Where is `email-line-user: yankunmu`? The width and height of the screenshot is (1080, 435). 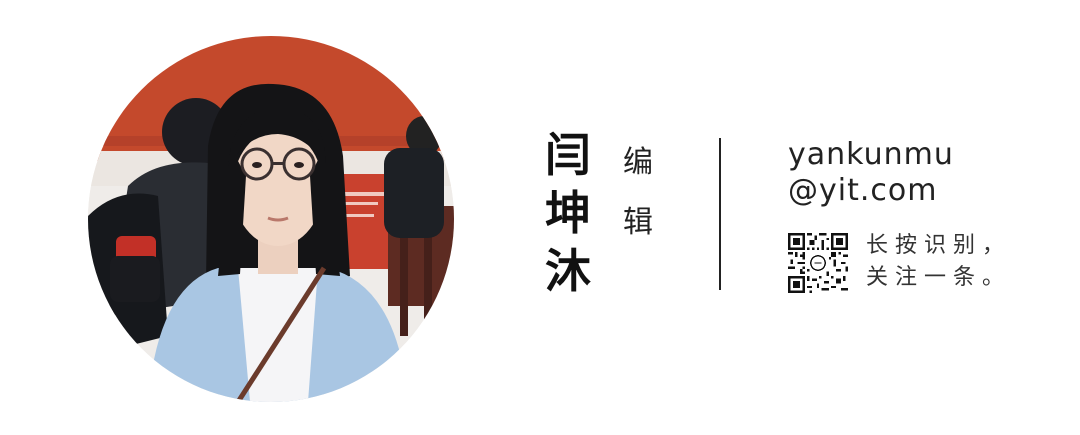
email-line-user: yankunmu is located at coordinates (871, 154).